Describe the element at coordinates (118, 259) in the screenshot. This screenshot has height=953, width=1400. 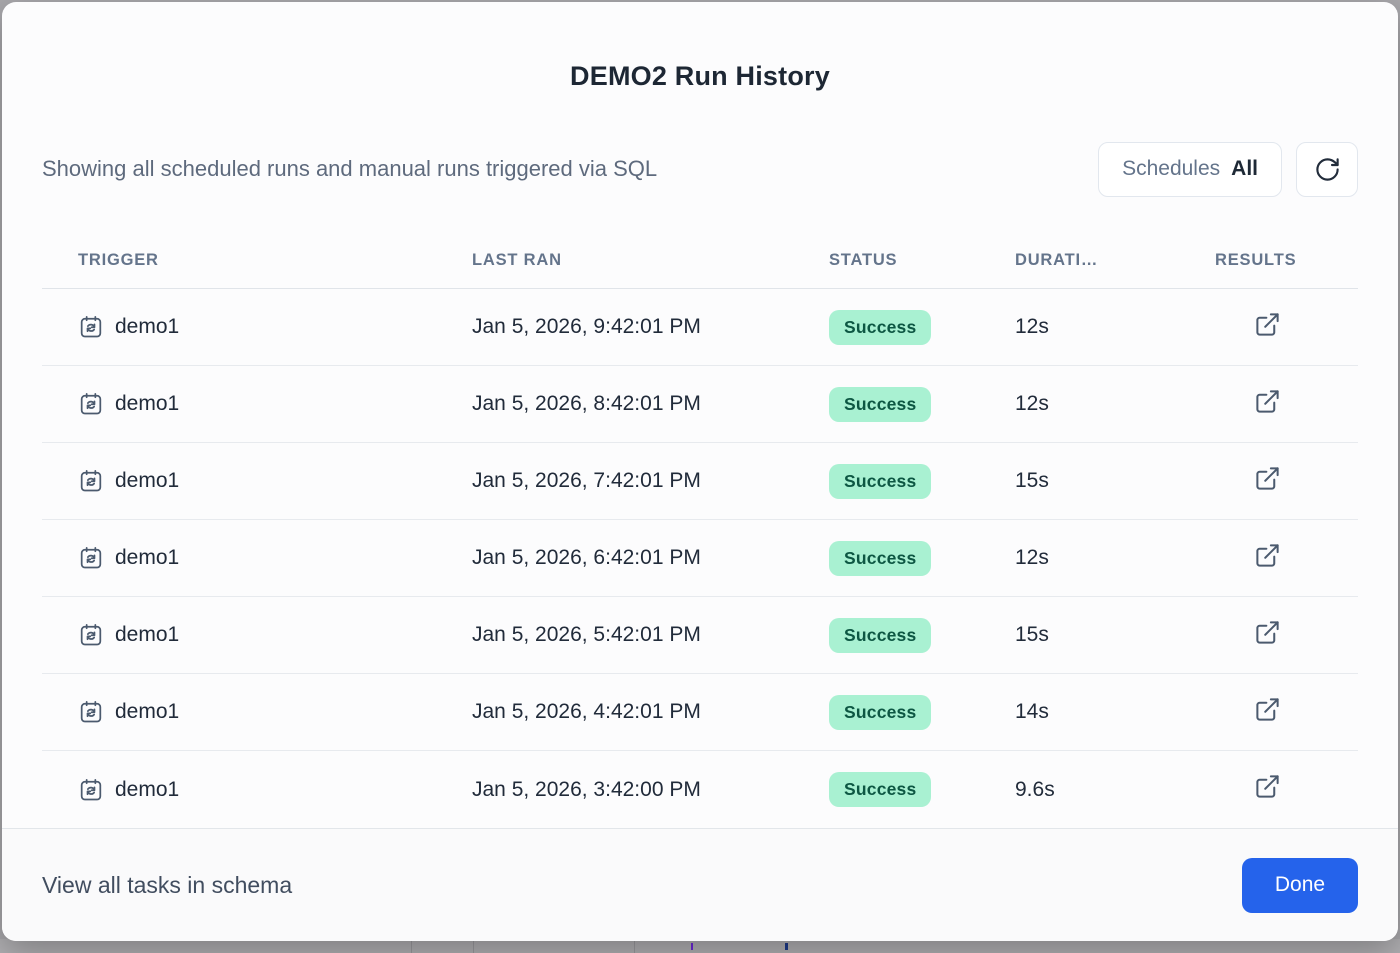
I see `column-header-trigger: TRIGGER` at that location.